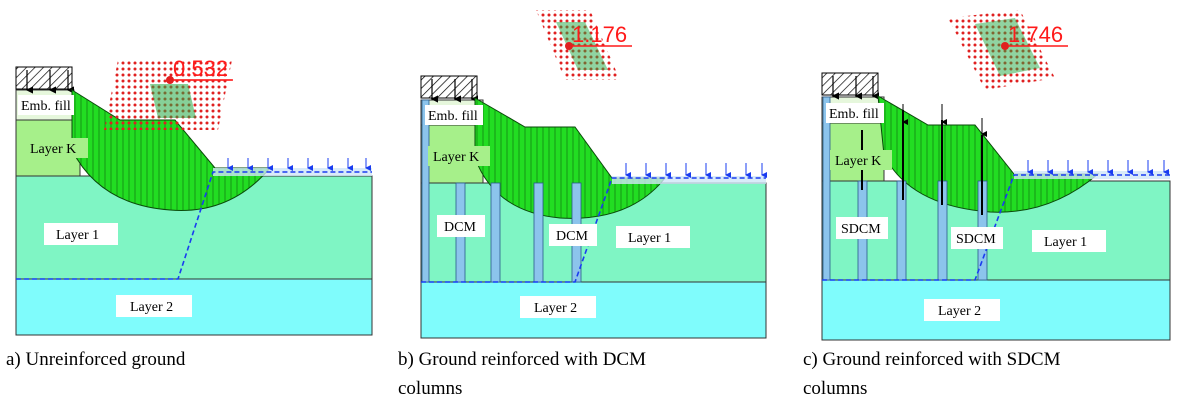 Image resolution: width=1193 pixels, height=406 pixels. I want to click on column-label-2: SDCM, so click(976, 239).